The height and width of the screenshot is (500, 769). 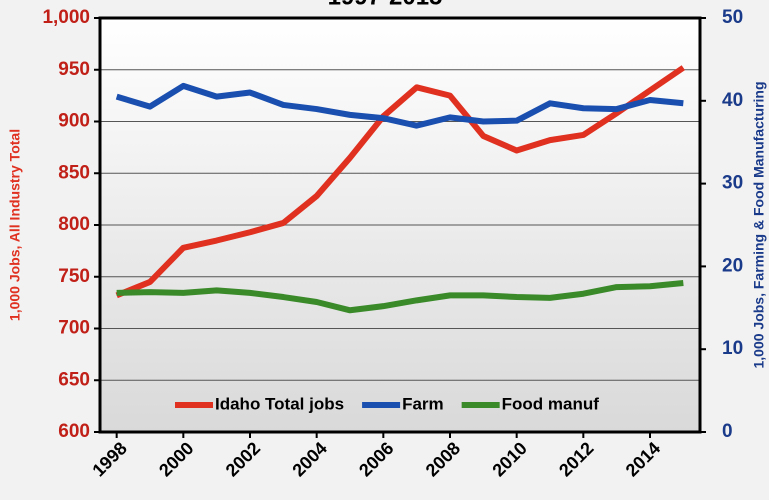 What do you see at coordinates (15, 225) in the screenshot?
I see `y-axis-label: 1,000 Jobs, All Industry Total` at bounding box center [15, 225].